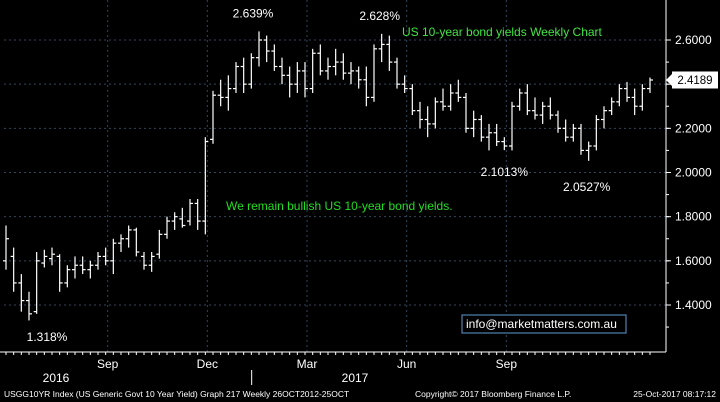 The height and width of the screenshot is (402, 720). I want to click on x-month-label: Mar, so click(307, 364).